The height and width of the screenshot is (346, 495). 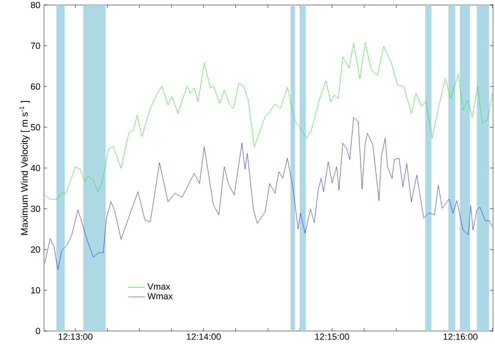 What do you see at coordinates (35, 290) in the screenshot?
I see `y-tick-label: 10` at bounding box center [35, 290].